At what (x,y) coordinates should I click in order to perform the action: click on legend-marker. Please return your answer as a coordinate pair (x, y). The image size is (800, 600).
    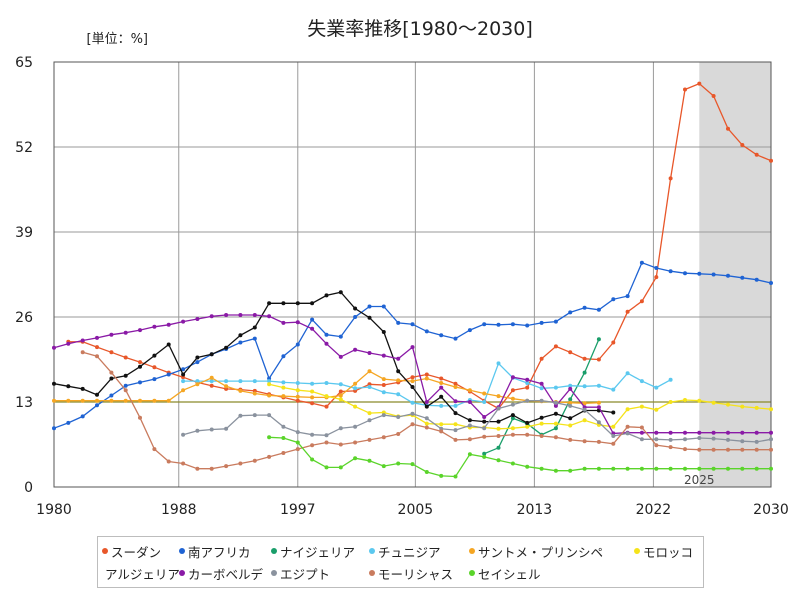
    Looking at the image, I should click on (472, 551).